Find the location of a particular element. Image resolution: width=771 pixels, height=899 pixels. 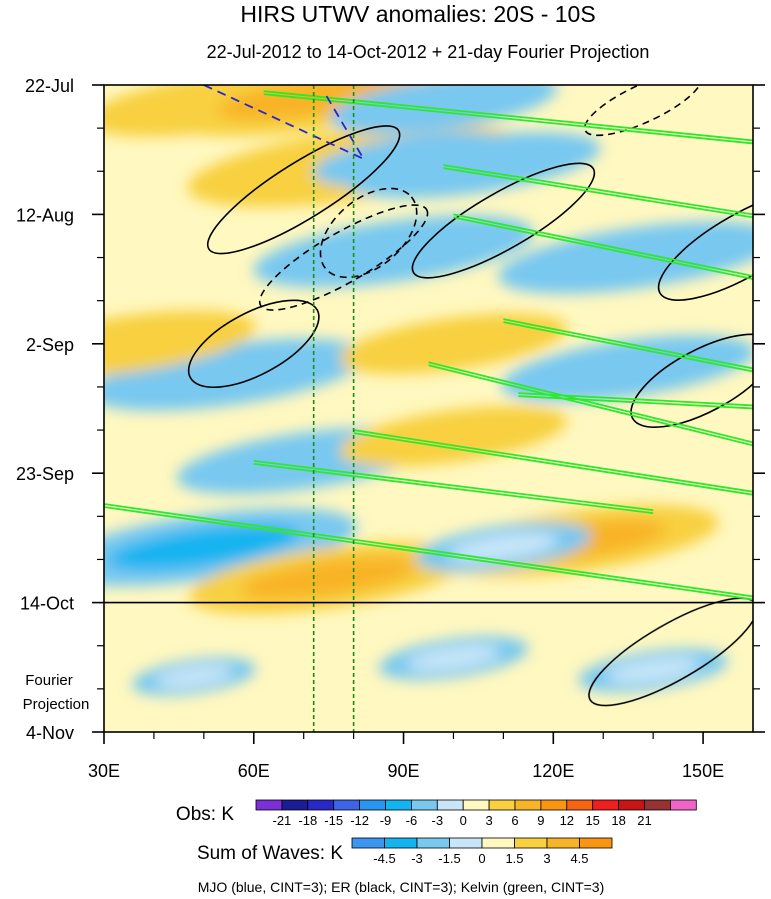

y-tick-label-0: 22-Jul is located at coordinates (49, 86).